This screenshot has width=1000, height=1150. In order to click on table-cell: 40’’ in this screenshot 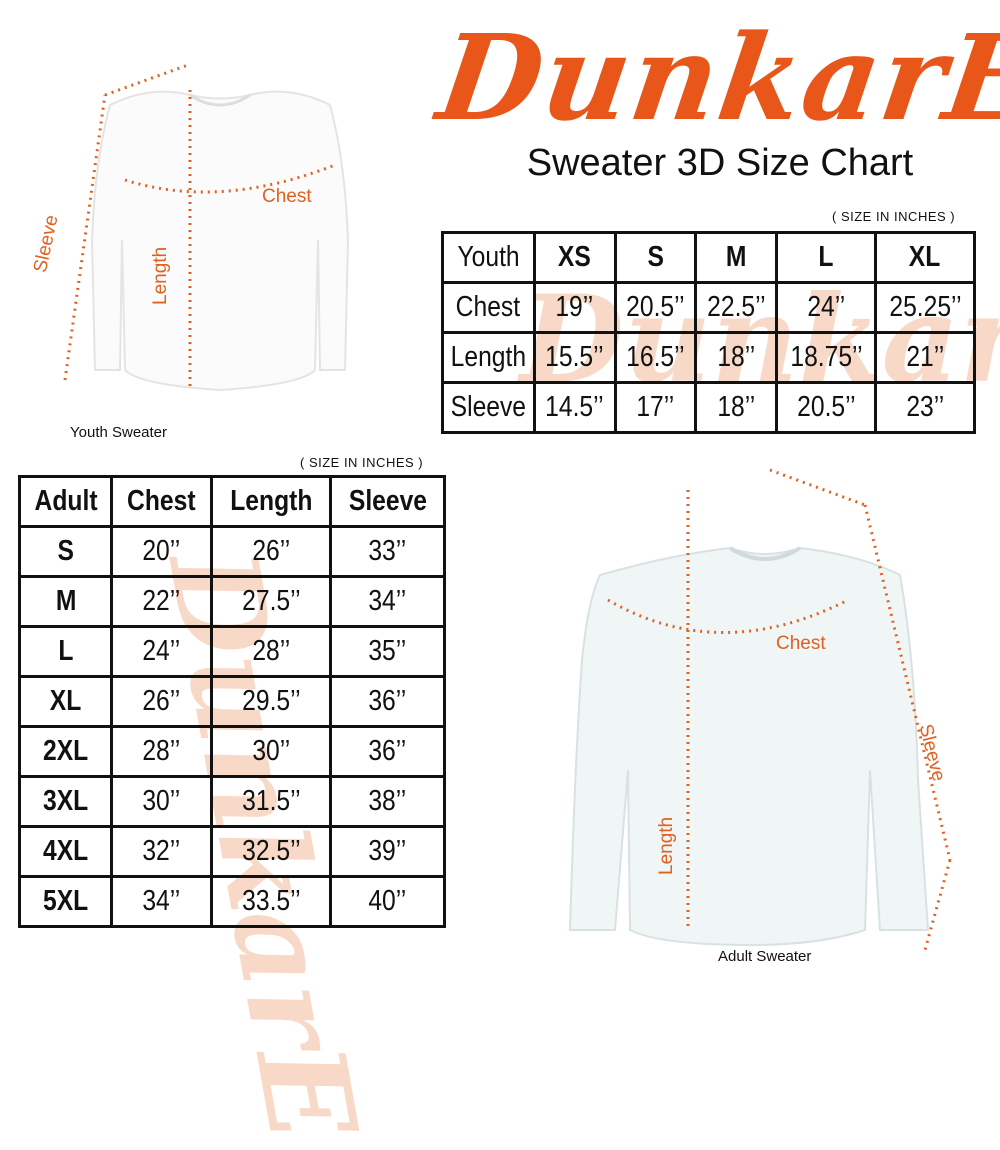, I will do `click(387, 901)`.